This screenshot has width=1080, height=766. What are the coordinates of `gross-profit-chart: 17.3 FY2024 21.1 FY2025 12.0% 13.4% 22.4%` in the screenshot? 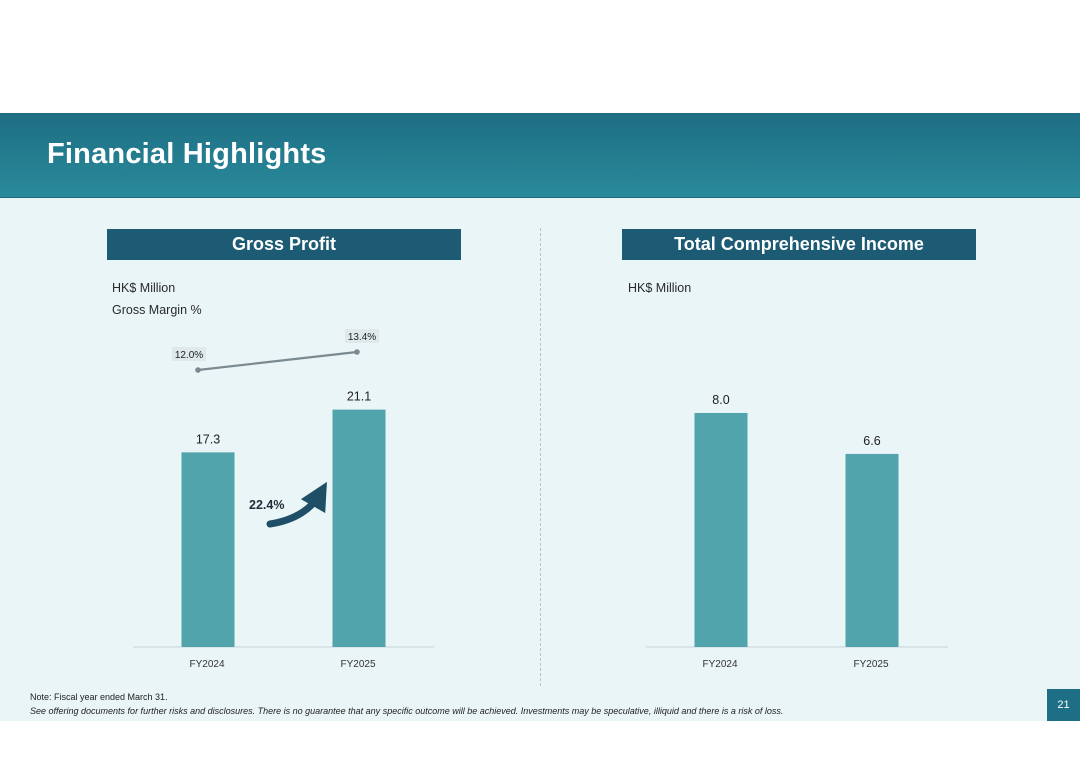 It's located at (283, 499).